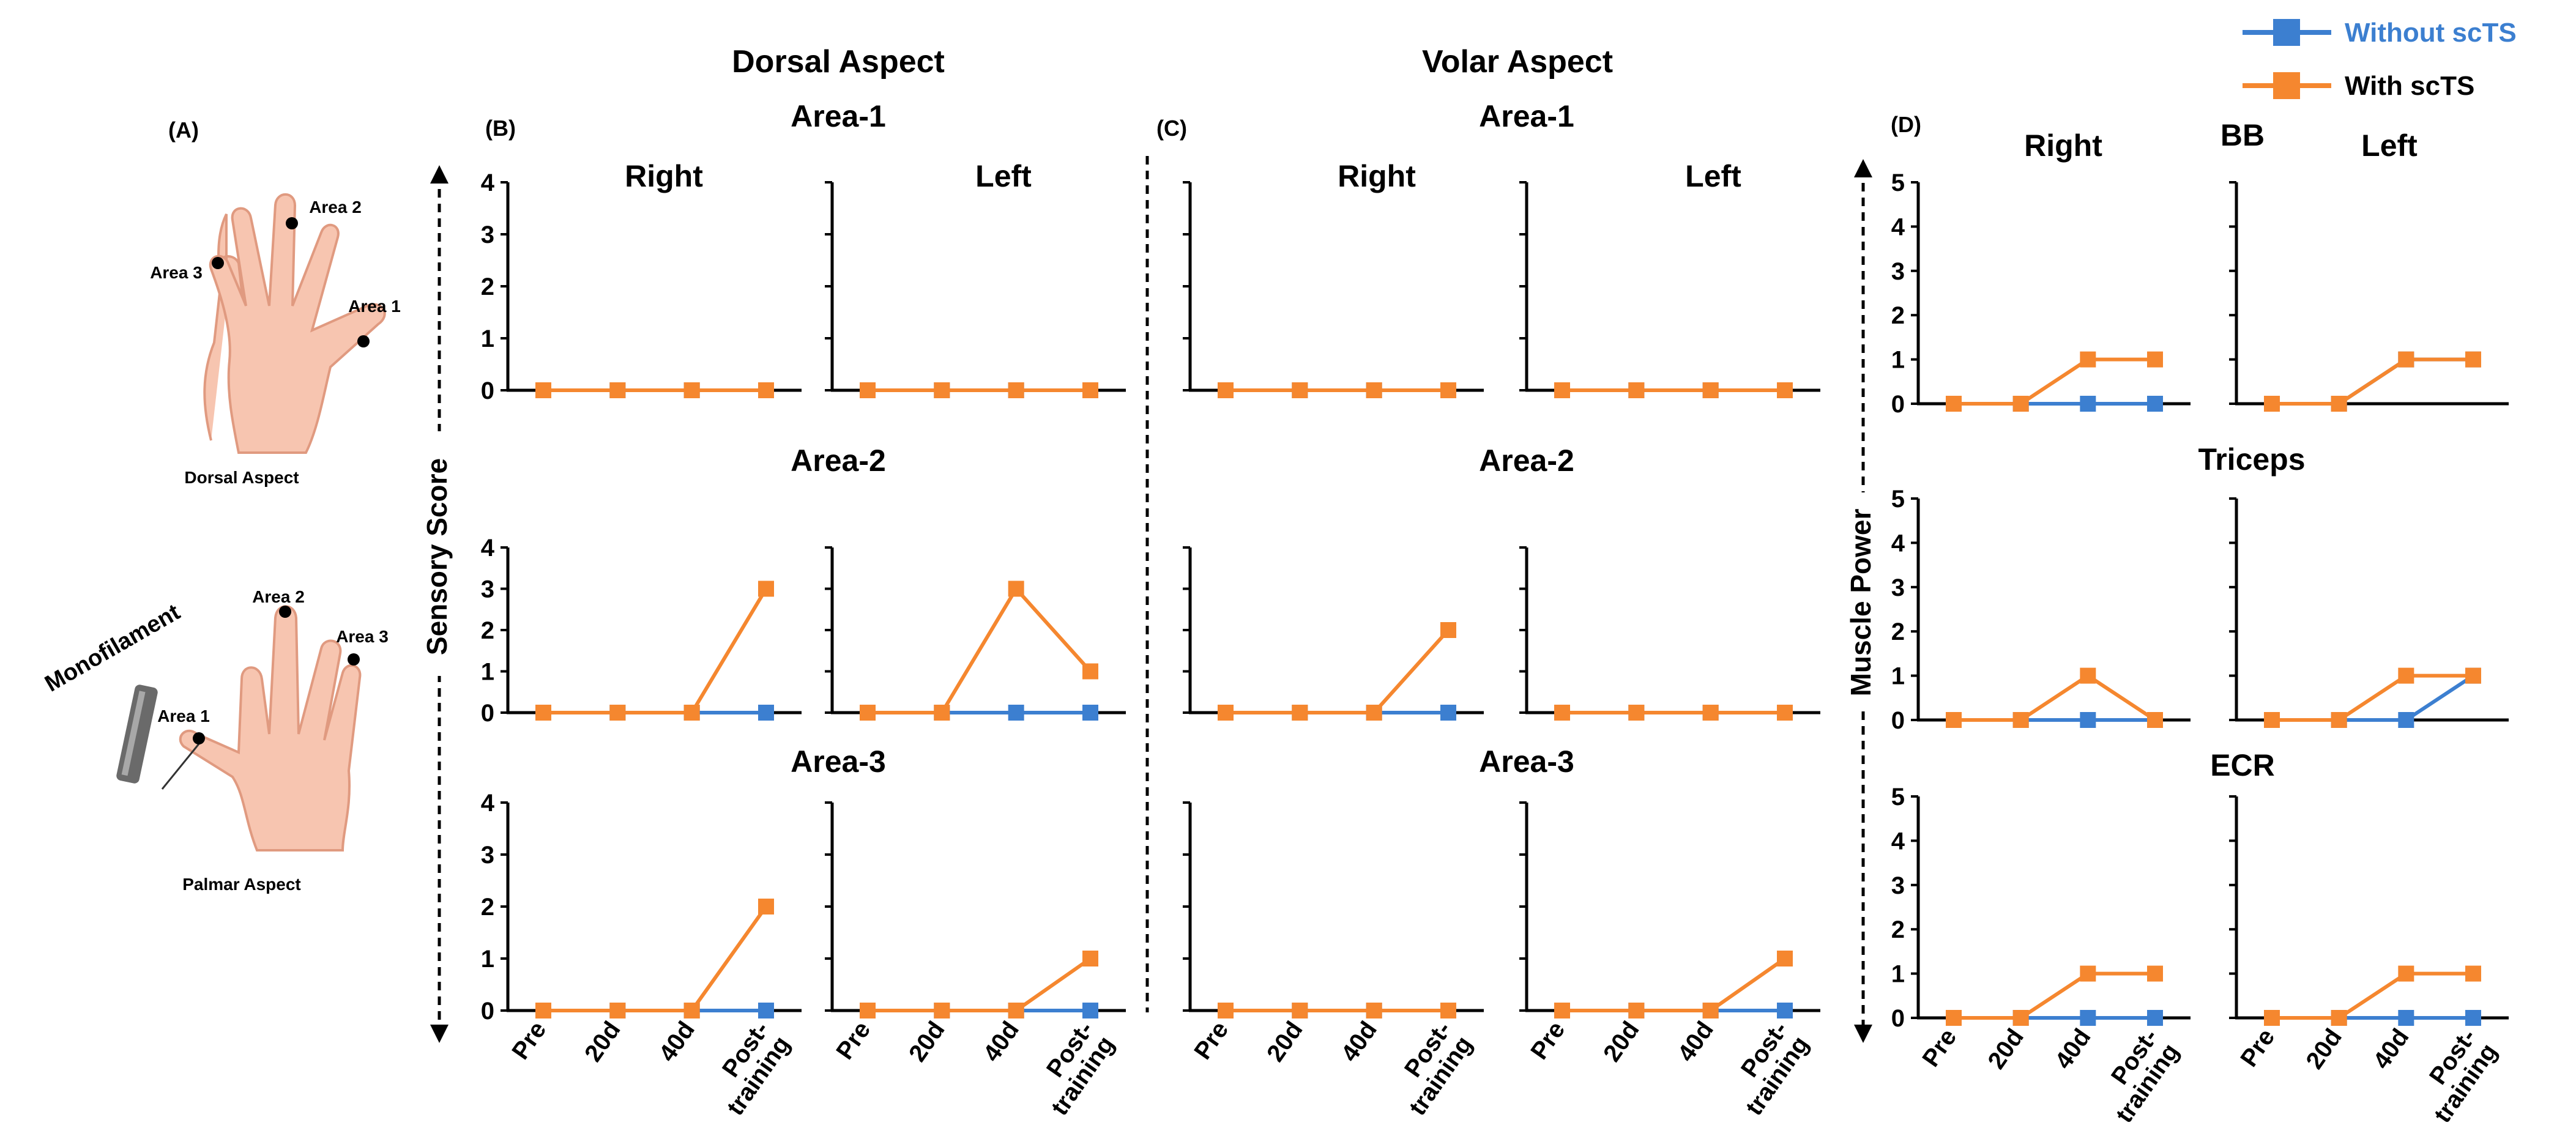  Describe the element at coordinates (271, 728) in the screenshot. I see `palmar-hand-drawing` at that location.